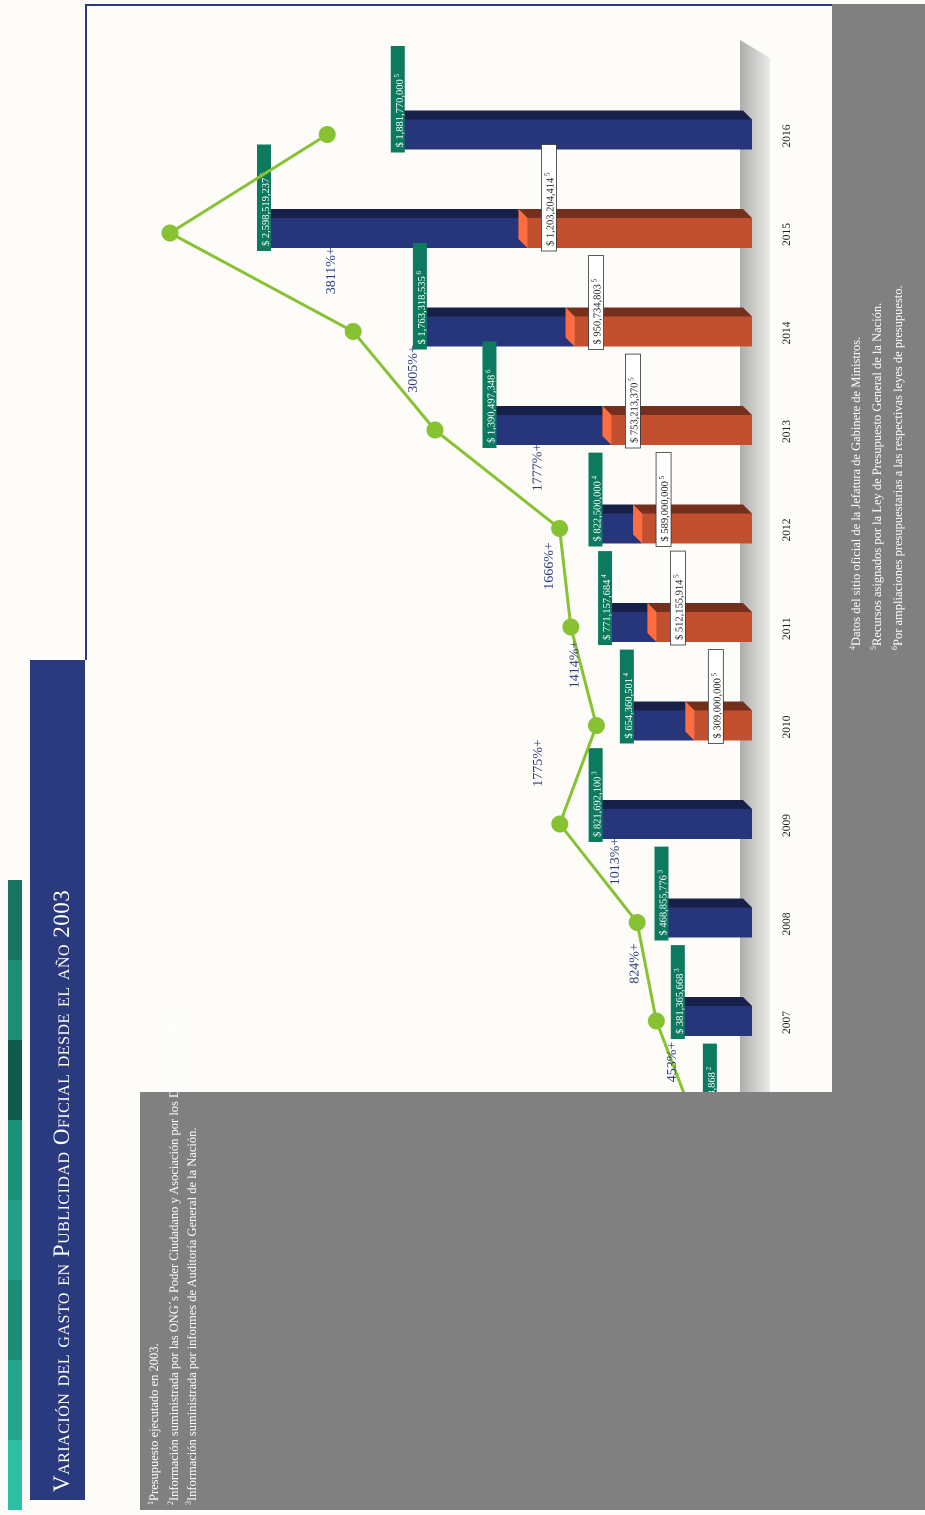  I want to click on footnote-1: 1Presupuesto ejecutado en 2003., so click(154, 1424).